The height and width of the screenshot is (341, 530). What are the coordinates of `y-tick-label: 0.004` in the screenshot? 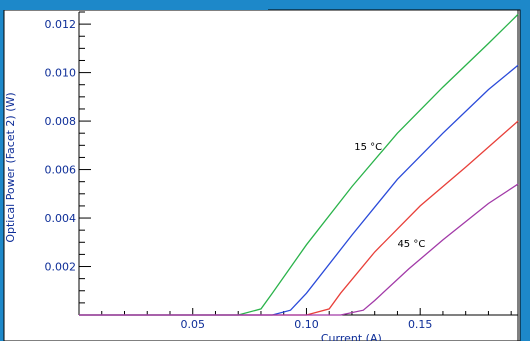 It's located at (61, 218).